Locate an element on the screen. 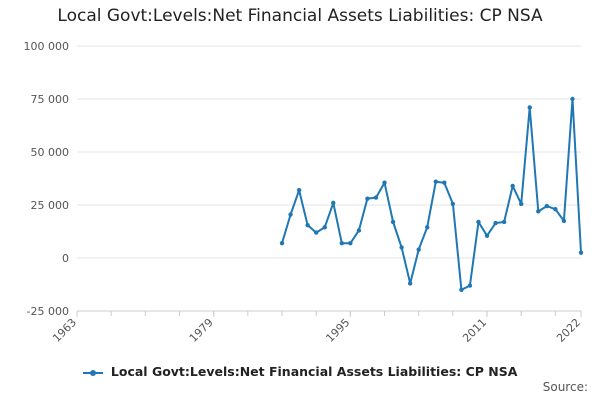 This screenshot has height=400, width=600. x-tick-label: 1963 is located at coordinates (64, 330).